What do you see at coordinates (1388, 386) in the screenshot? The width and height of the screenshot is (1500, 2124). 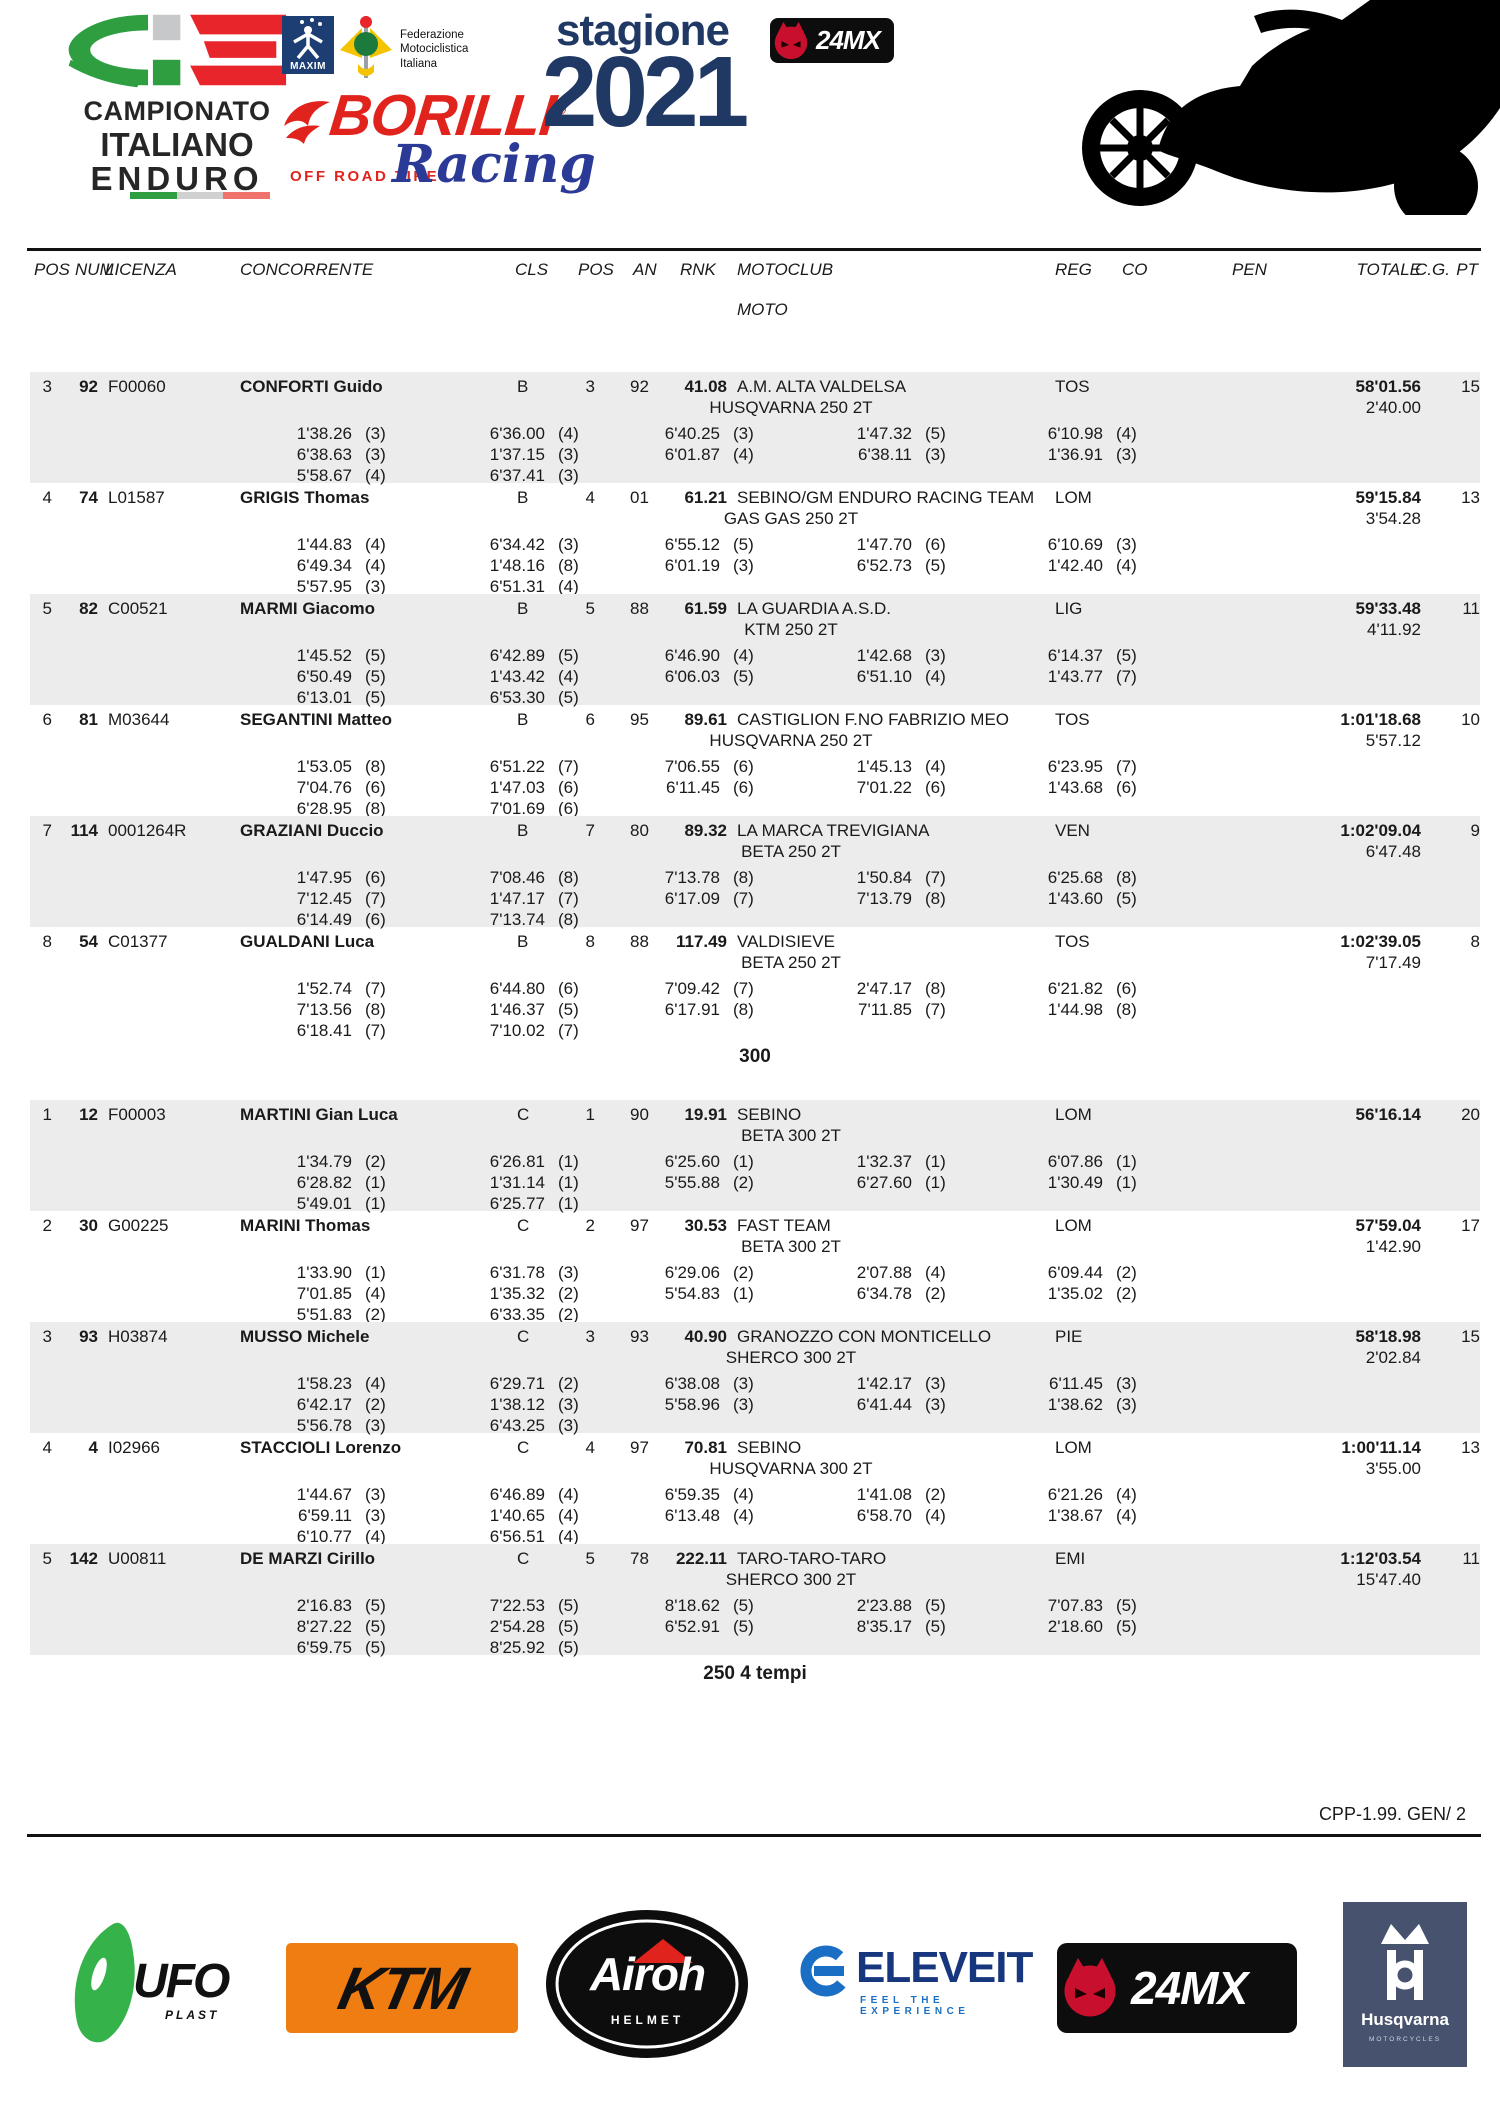 I see `col-totale: 58'01.56` at bounding box center [1388, 386].